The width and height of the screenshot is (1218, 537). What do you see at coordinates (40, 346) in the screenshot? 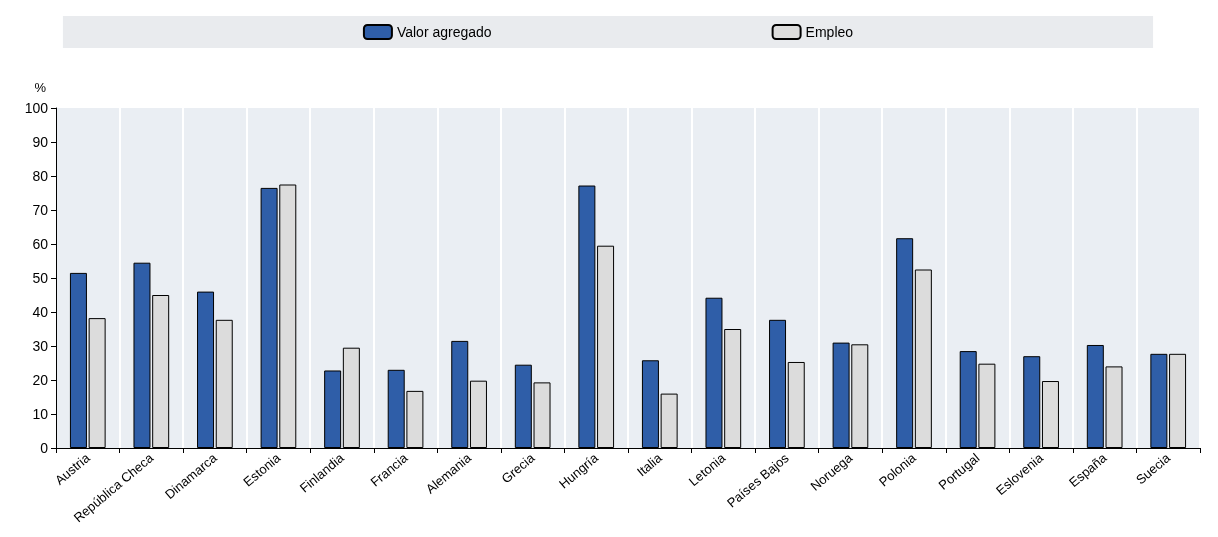
I see `y-tick-label: 30` at bounding box center [40, 346].